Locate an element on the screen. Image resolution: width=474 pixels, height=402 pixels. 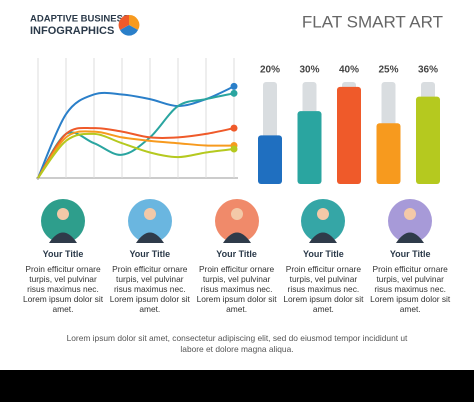
bar-value-label: 25% is located at coordinates (388, 70).